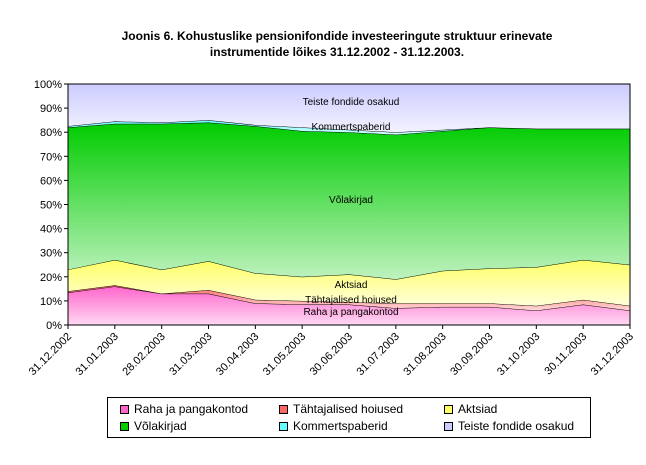 The image size is (646, 465). Describe the element at coordinates (54, 326) in the screenshot. I see `y-tick-label: 0%` at that location.